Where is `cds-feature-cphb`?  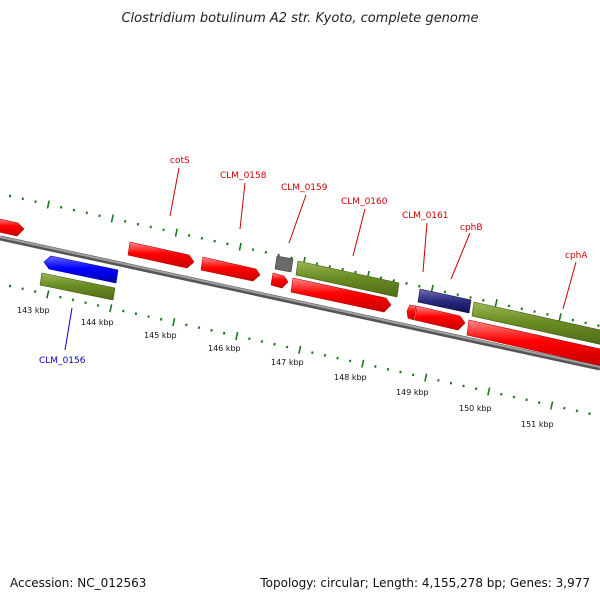 cds-feature-cphb is located at coordinates (440, 318).